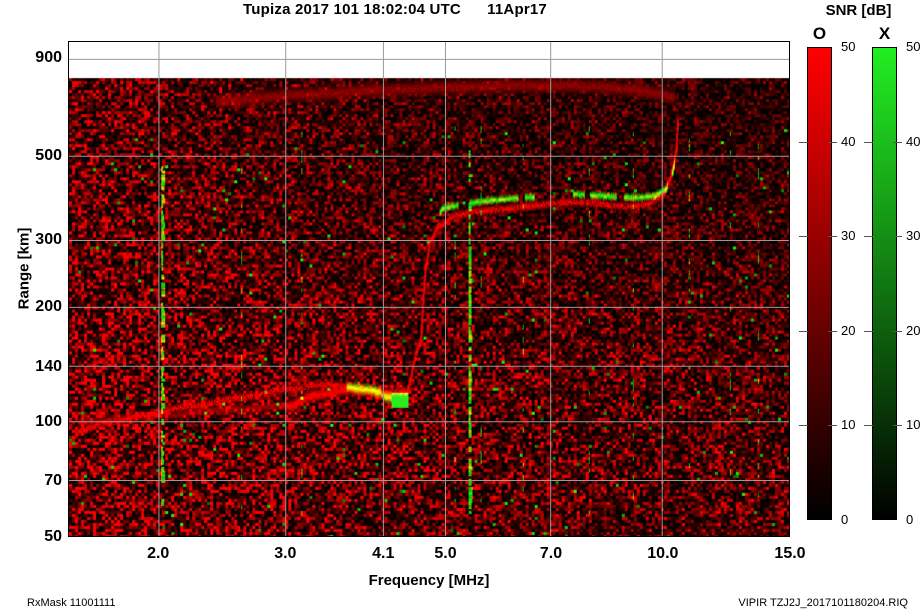  What do you see at coordinates (429, 580) in the screenshot?
I see `x-axis-label: Frequency [MHz]` at bounding box center [429, 580].